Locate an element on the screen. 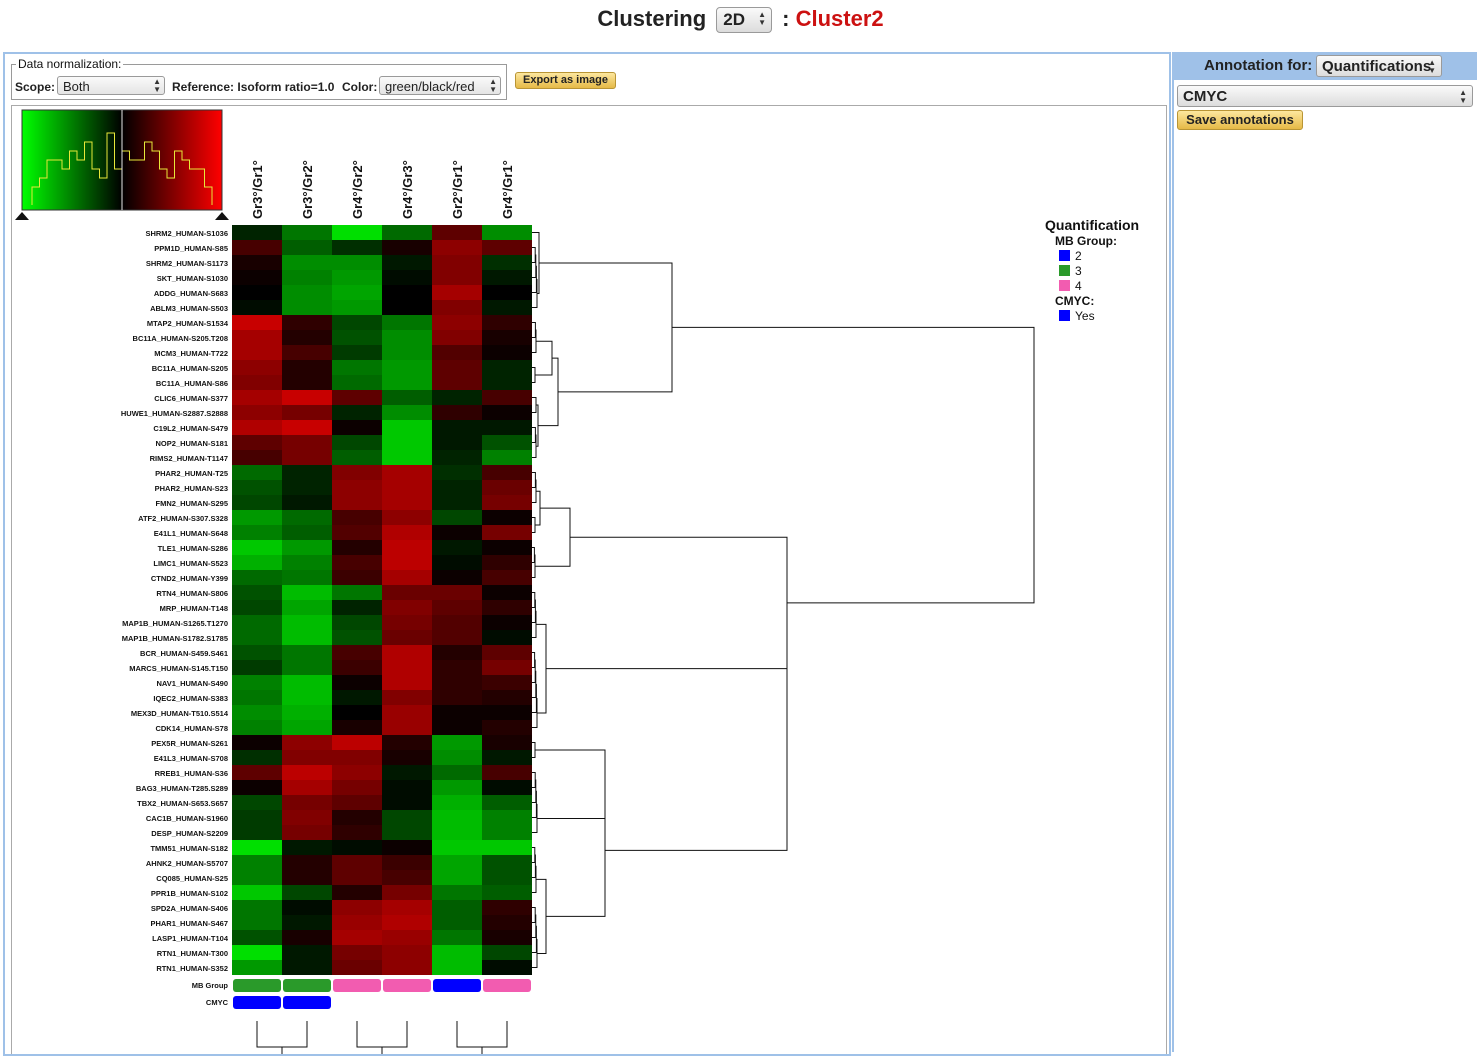  row-label: MAP1B_HUMAN-S1782.S1785 is located at coordinates (175, 638).